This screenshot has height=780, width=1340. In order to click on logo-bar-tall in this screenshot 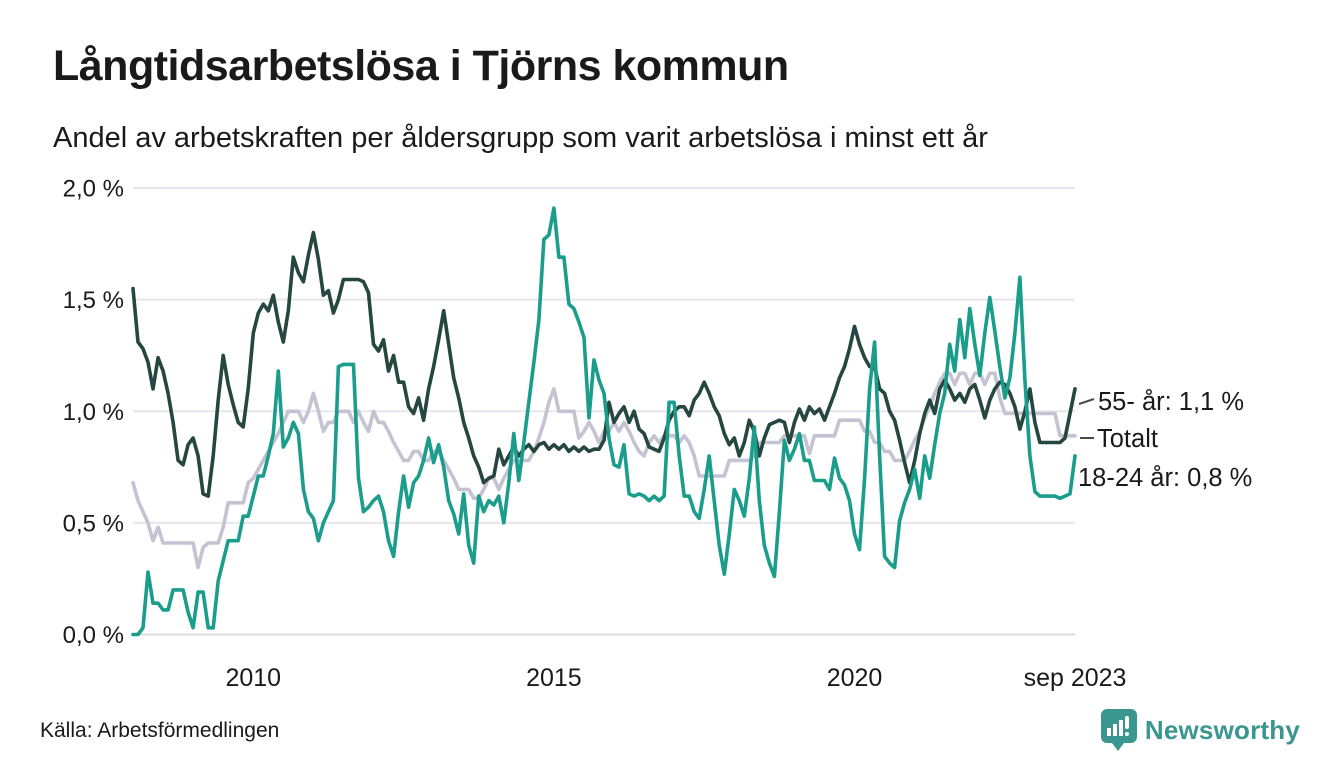, I will do `click(1120, 728)`.